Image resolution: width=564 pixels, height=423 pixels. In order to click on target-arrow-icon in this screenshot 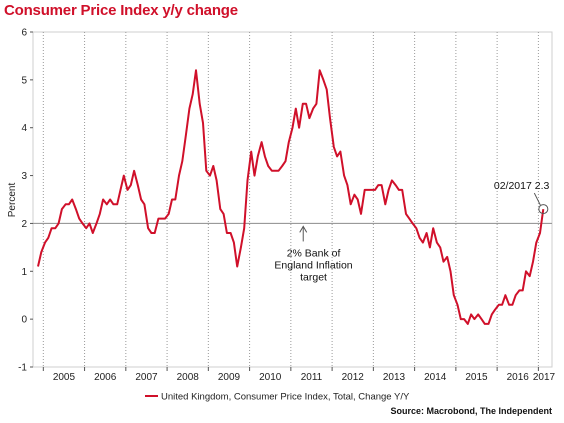, I will do `click(303, 229)`.